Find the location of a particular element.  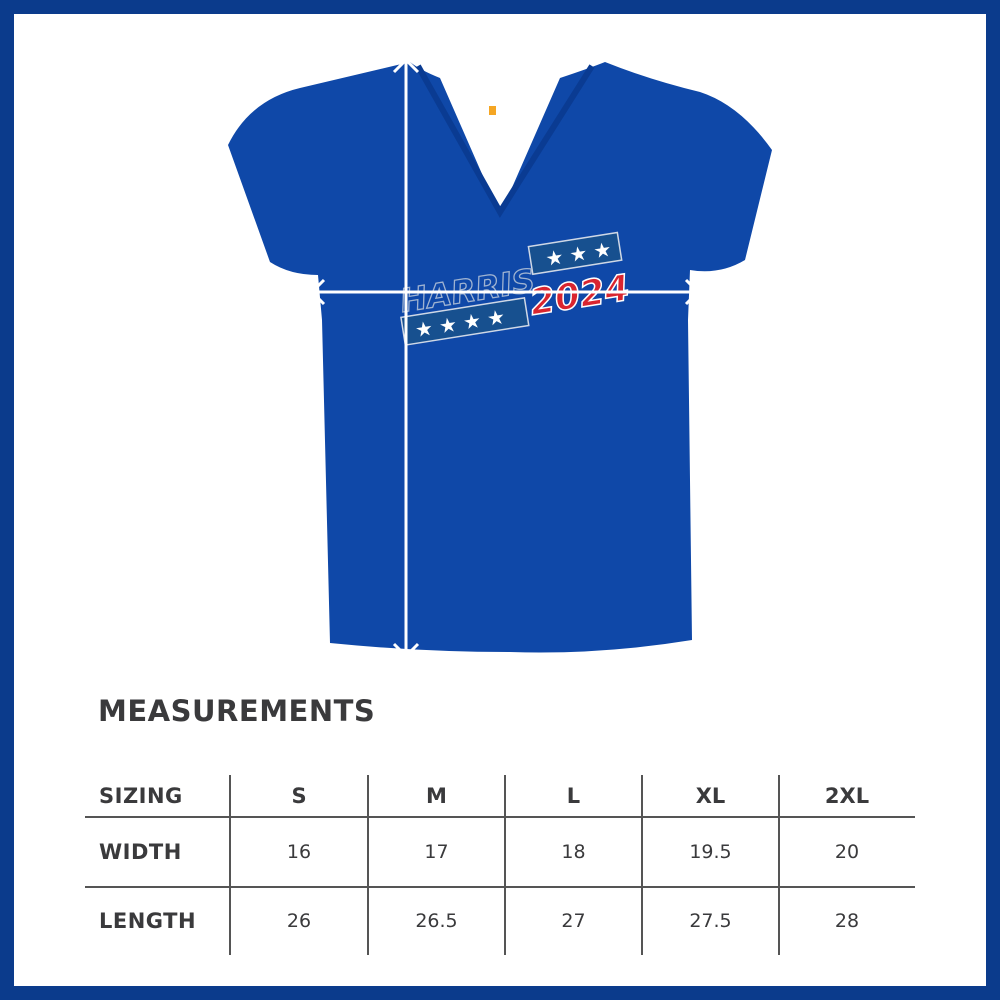

measurements-title: MEASUREMENTS is located at coordinates (237, 711).